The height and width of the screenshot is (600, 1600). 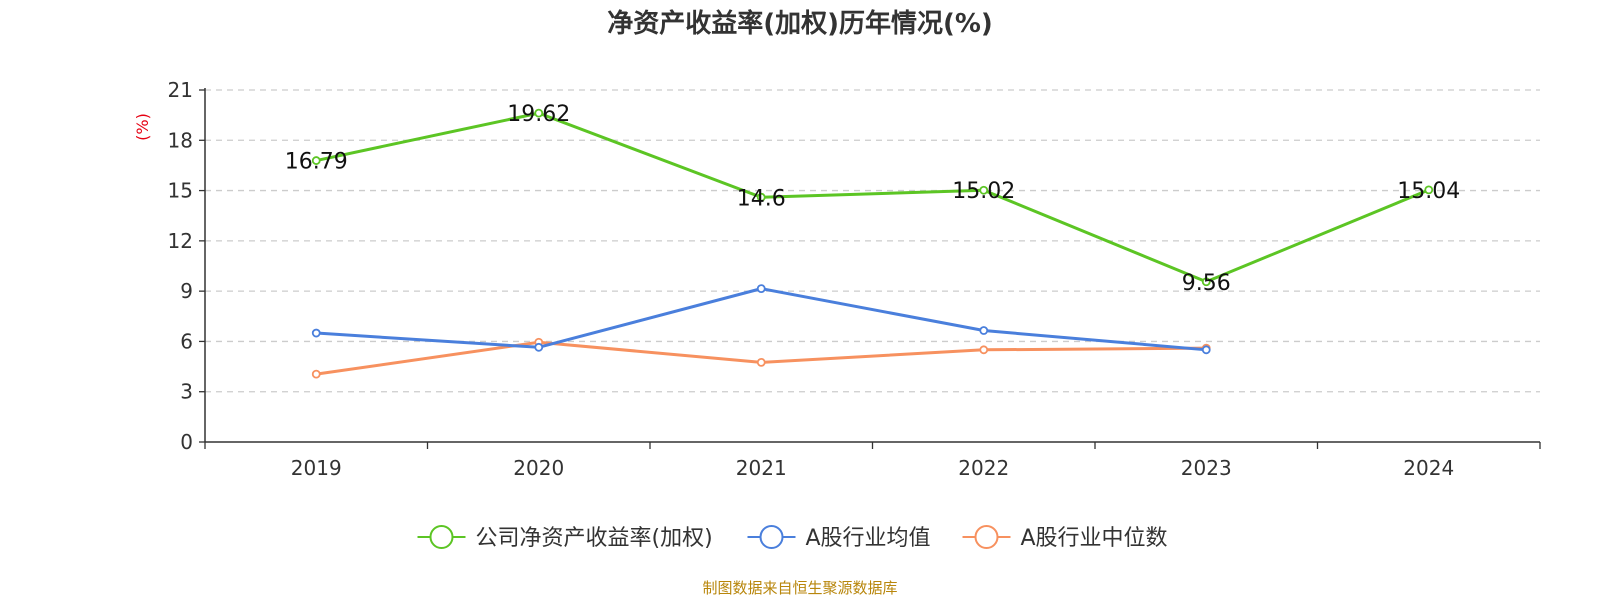 What do you see at coordinates (180, 191) in the screenshot?
I see `y-tick-label: 15` at bounding box center [180, 191].